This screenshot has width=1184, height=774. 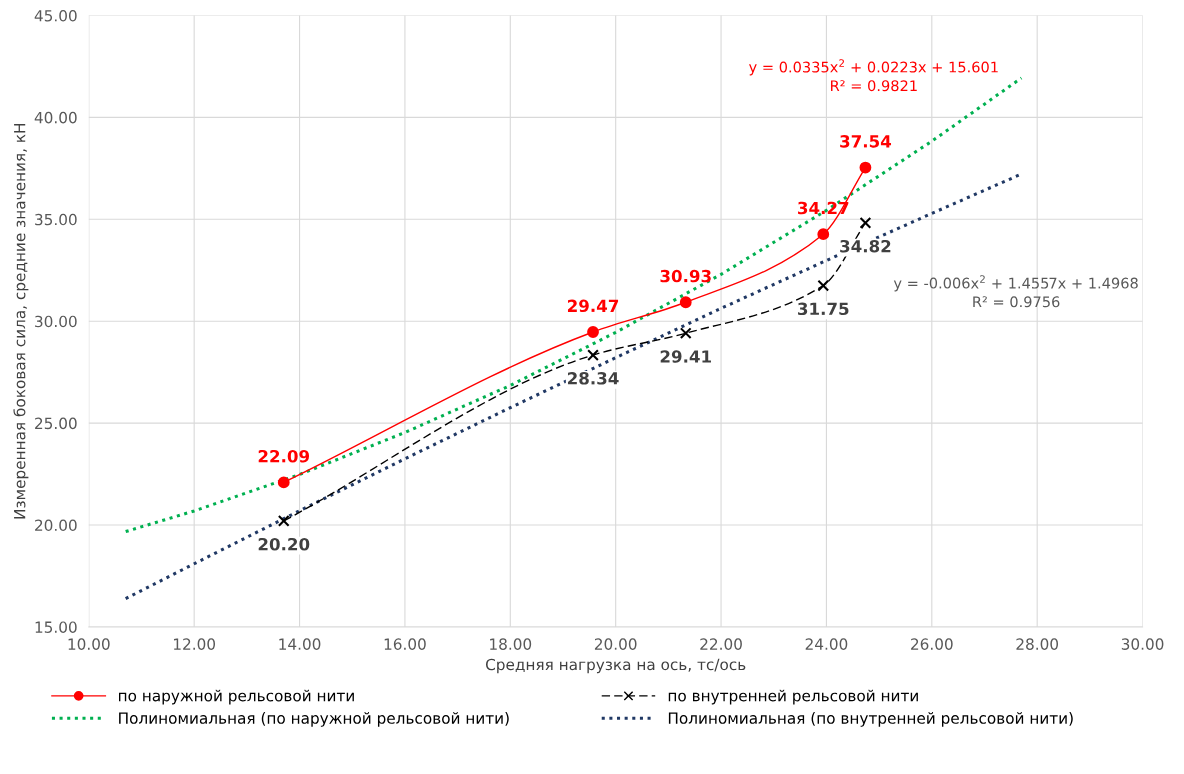 What do you see at coordinates (300, 644) in the screenshot?
I see `x-tick-label: 14.00` at bounding box center [300, 644].